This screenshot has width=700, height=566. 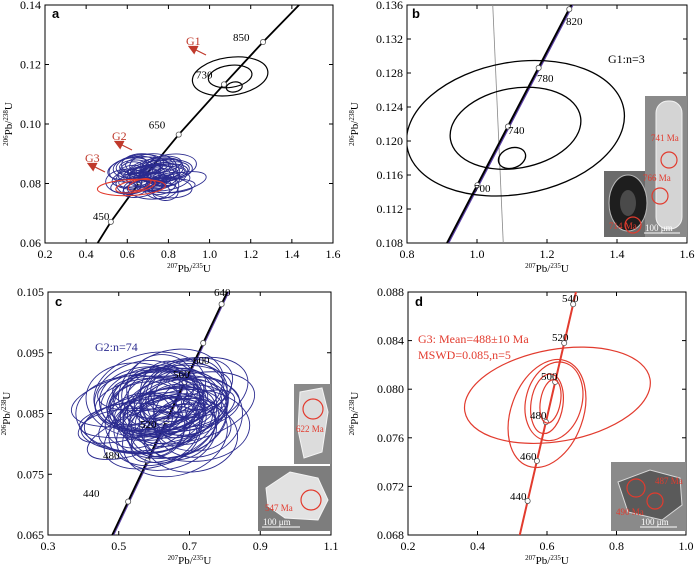 I want to click on y-tick-label: 0.105, so click(x=30, y=292).